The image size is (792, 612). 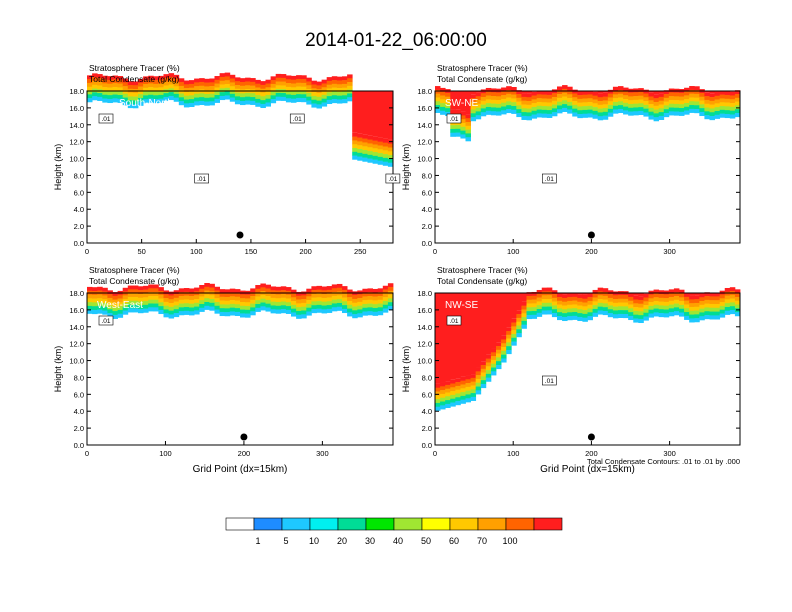 I want to click on colorbar-label: 1, so click(x=257, y=541).